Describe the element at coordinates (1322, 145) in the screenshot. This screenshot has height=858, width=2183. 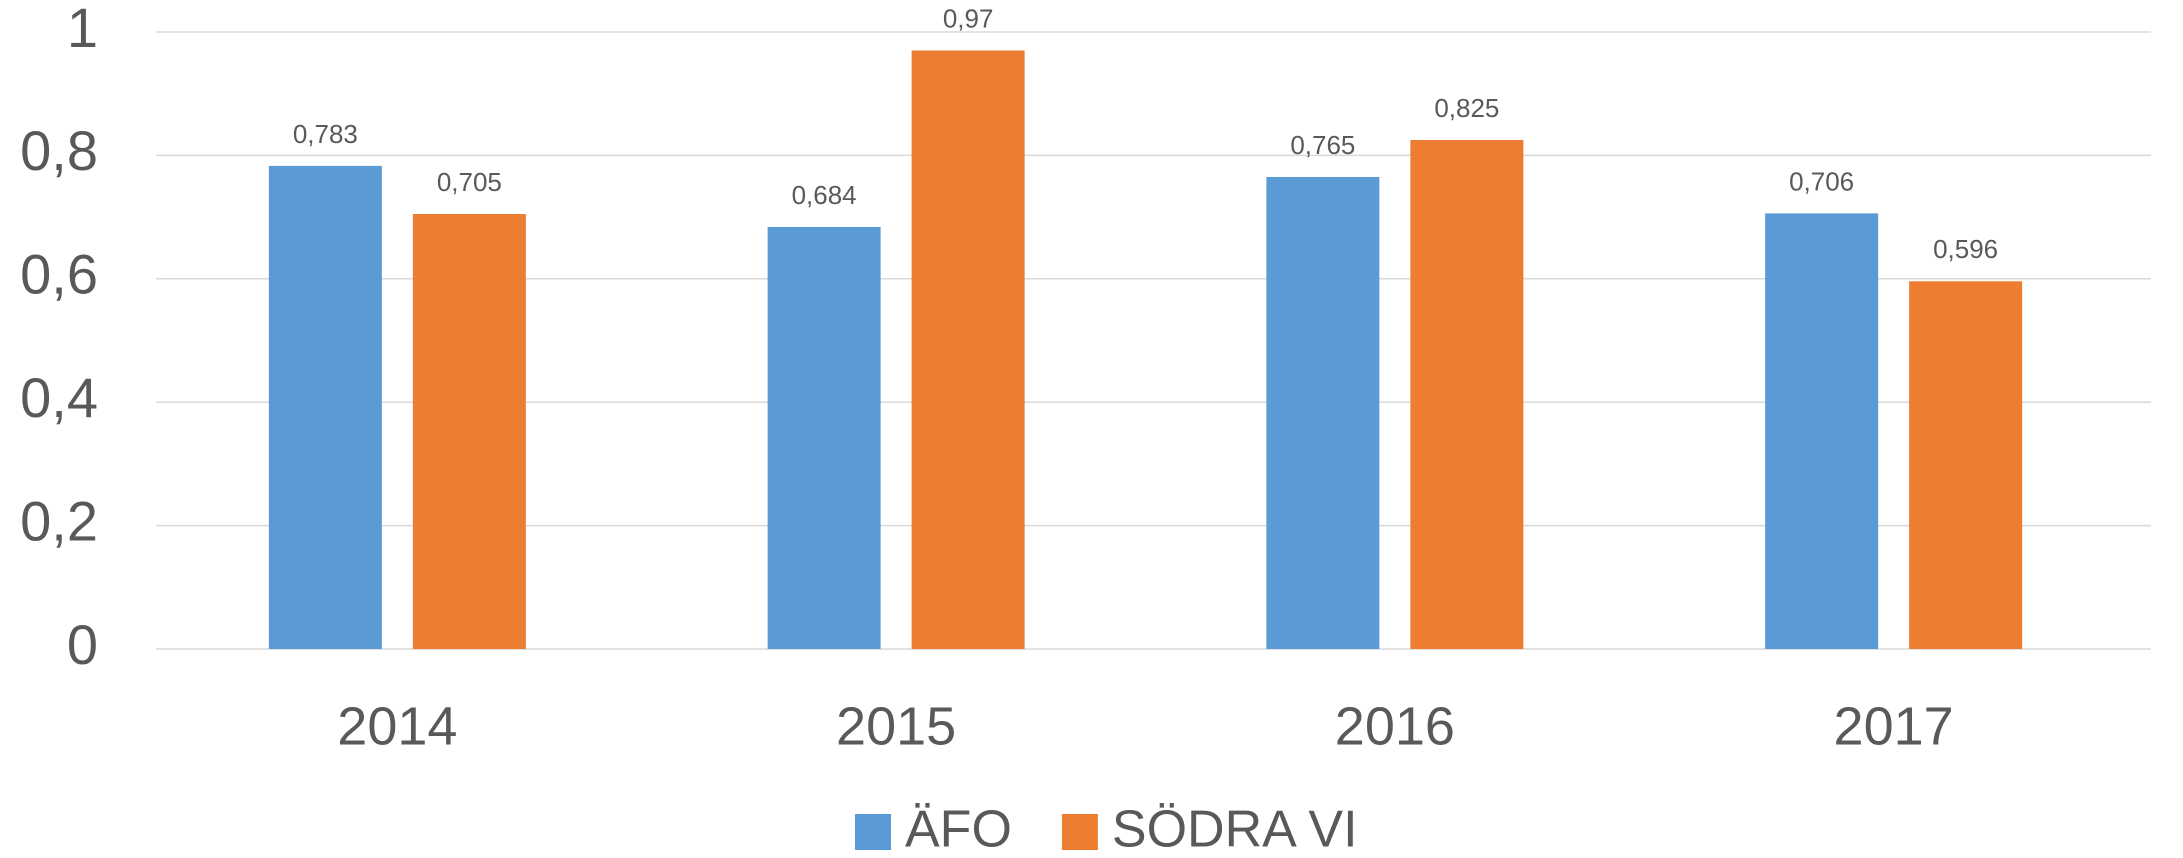
I see `data-label: 0,765` at that location.